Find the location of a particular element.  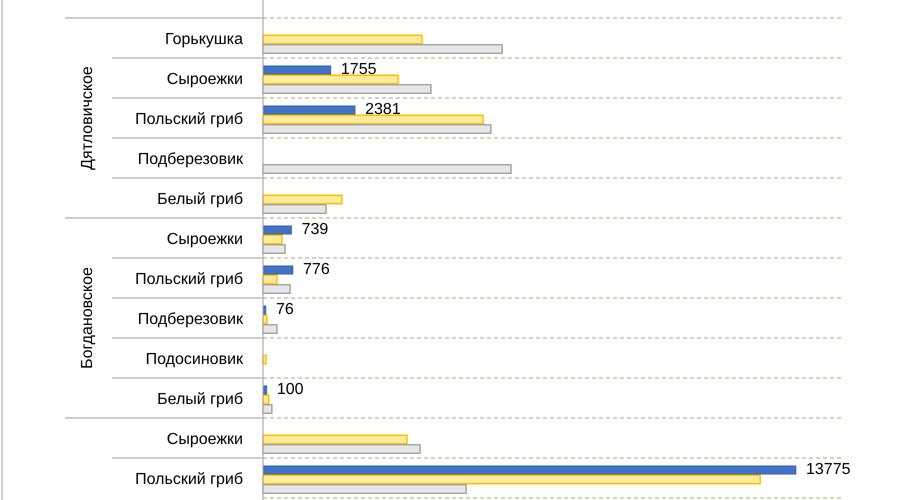

data-label: 1755 is located at coordinates (358, 69).